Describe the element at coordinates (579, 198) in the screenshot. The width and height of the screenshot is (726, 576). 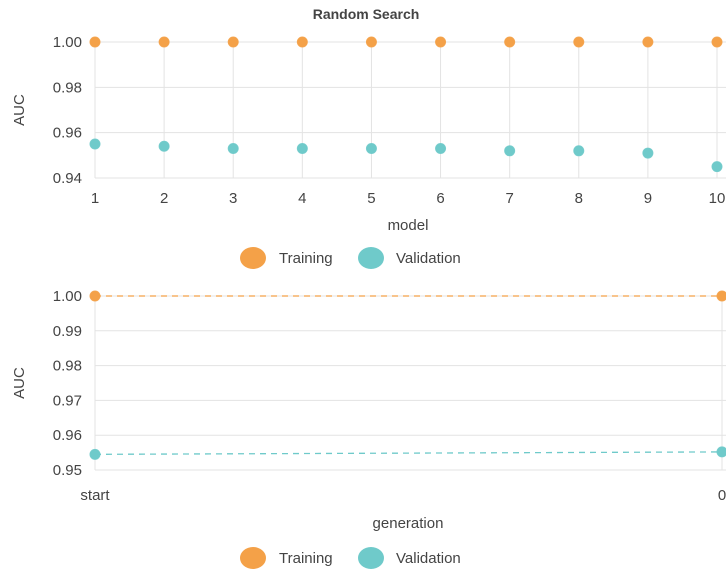
I see `x-tick-label: 8` at that location.